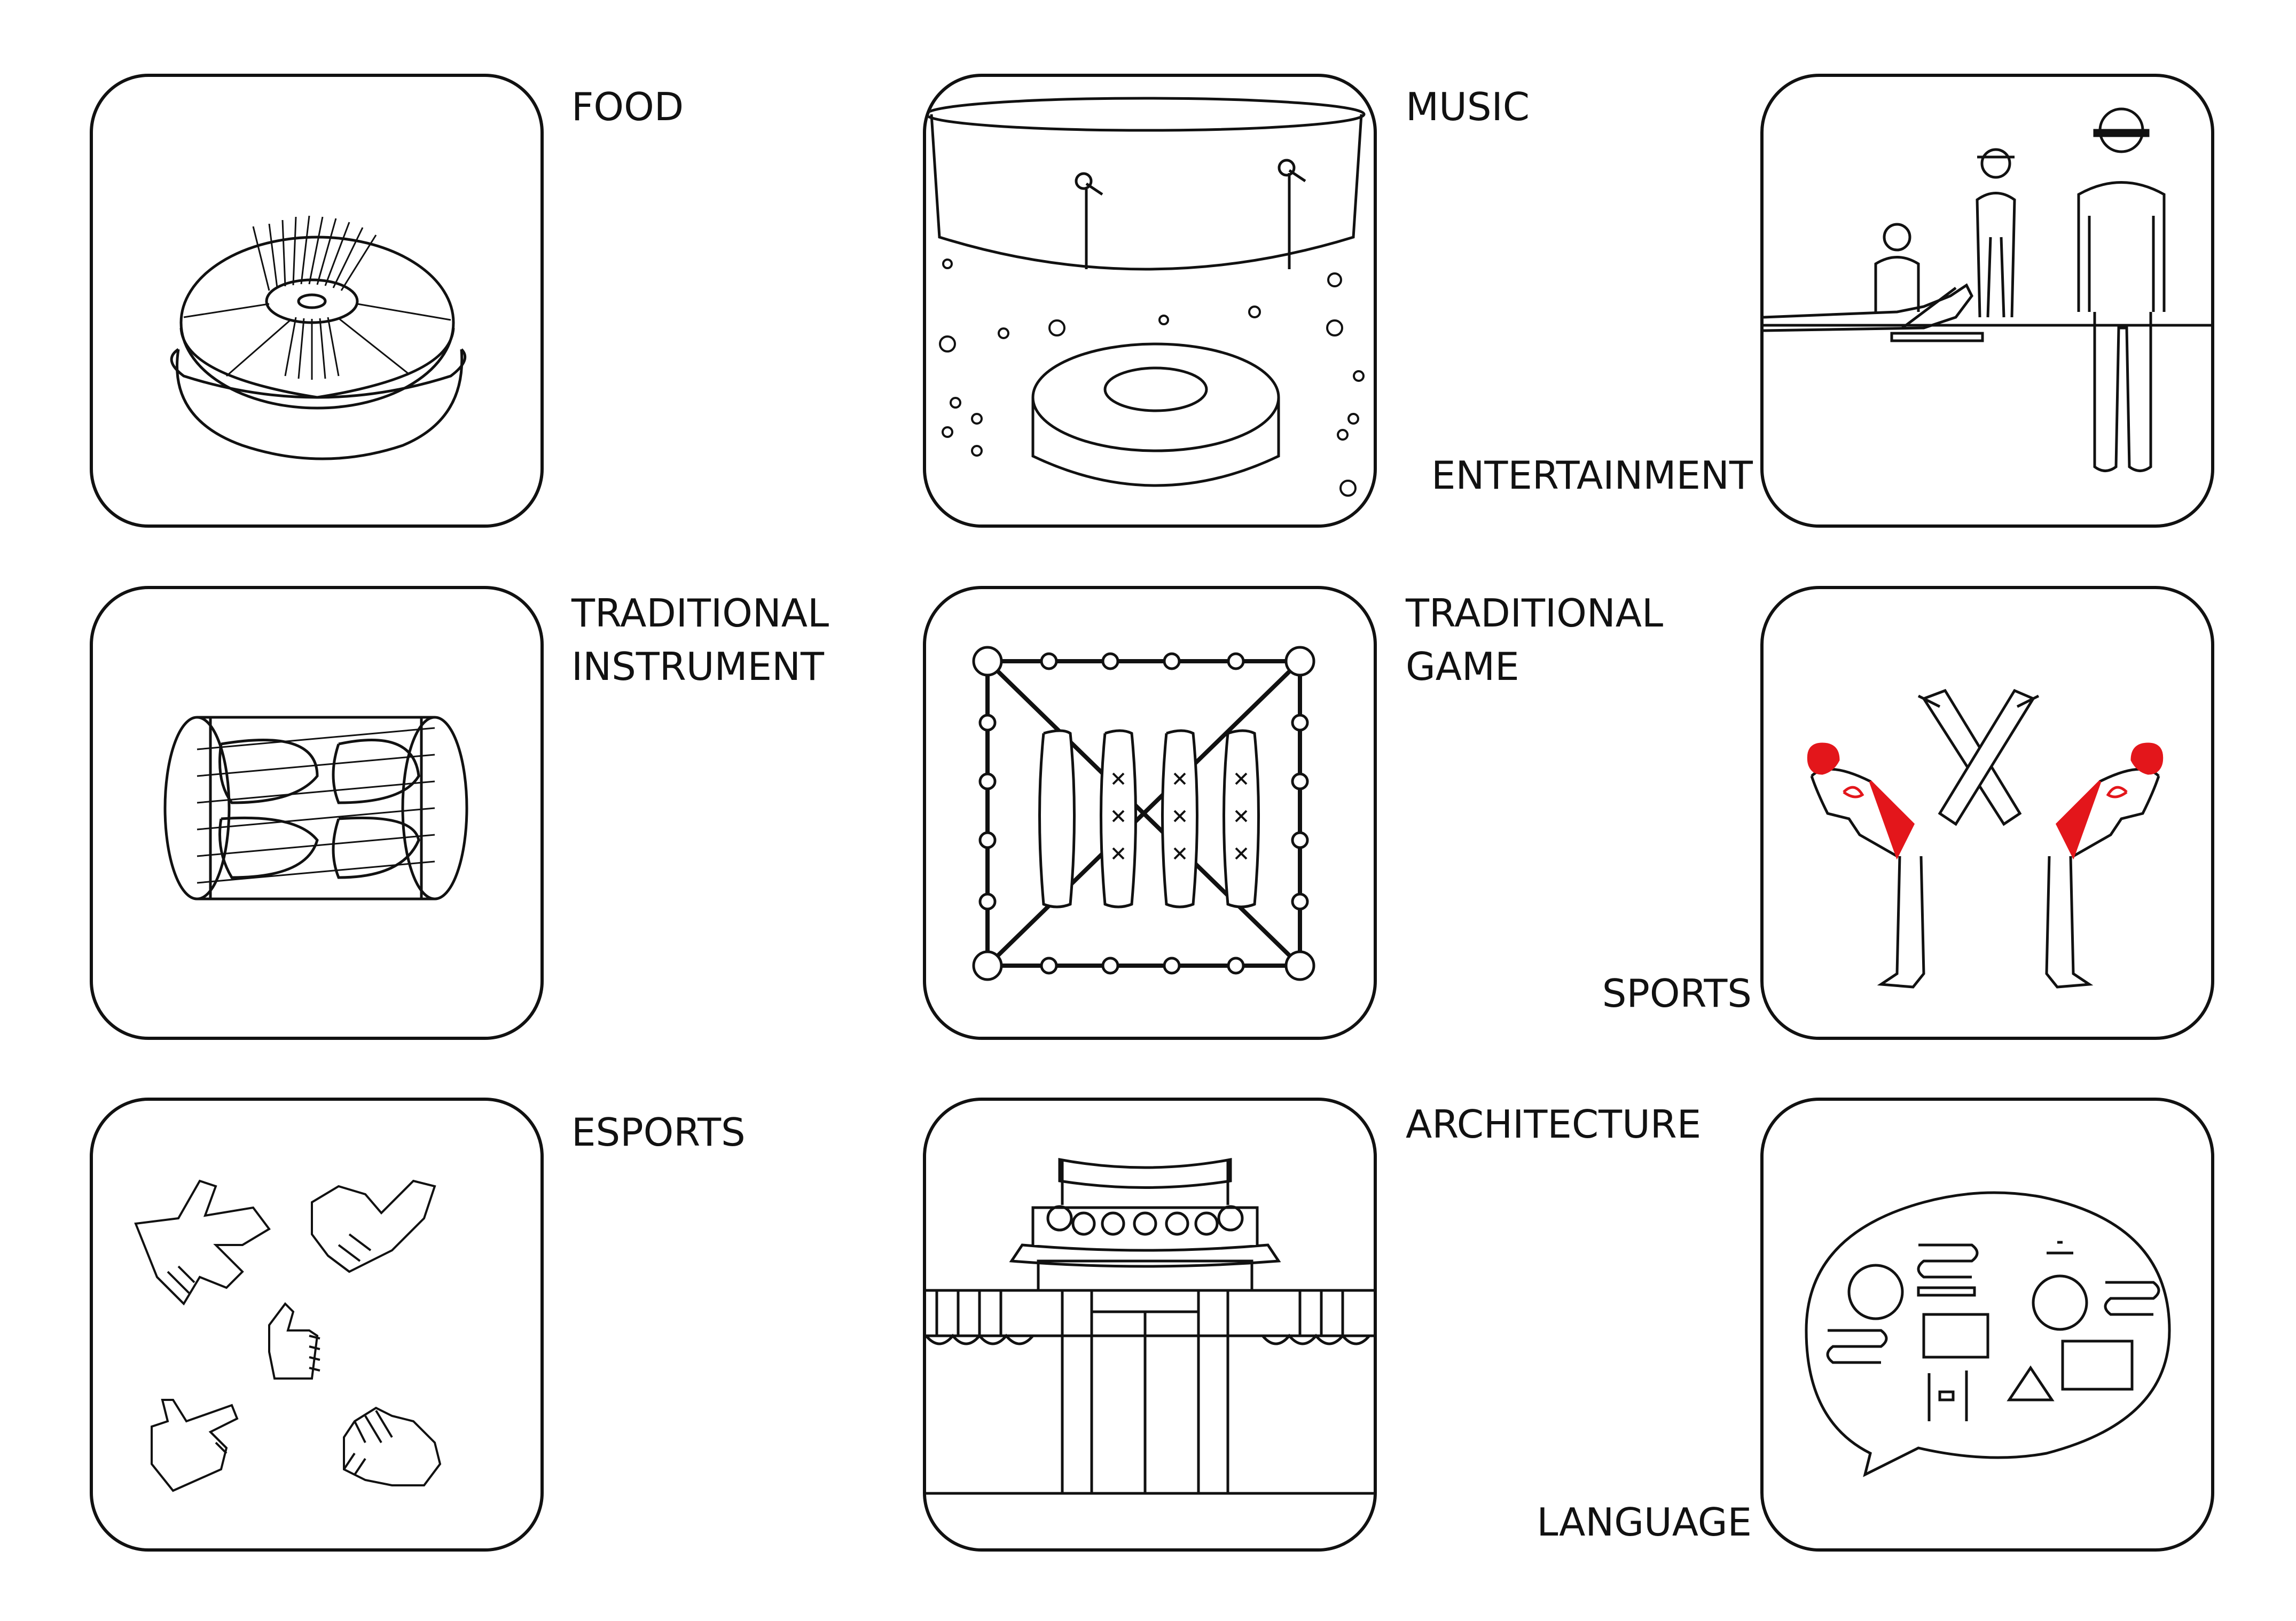  I want to click on label-sports: SPORTS, so click(1677, 994).